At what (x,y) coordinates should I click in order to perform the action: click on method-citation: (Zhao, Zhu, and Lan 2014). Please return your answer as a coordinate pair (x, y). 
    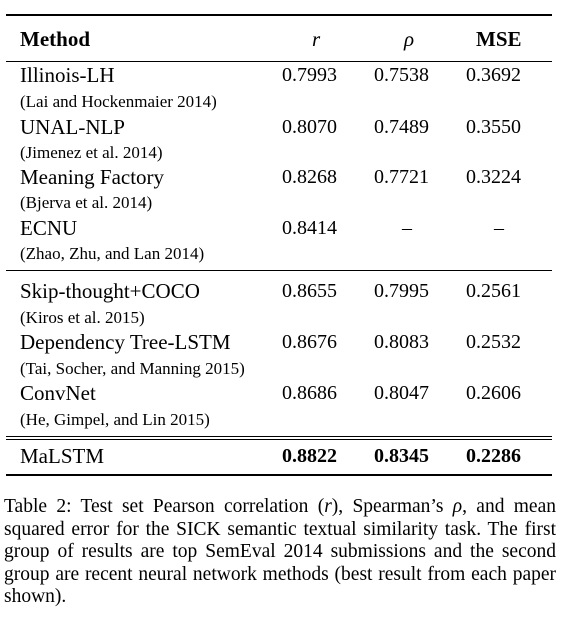
    Looking at the image, I should click on (112, 253).